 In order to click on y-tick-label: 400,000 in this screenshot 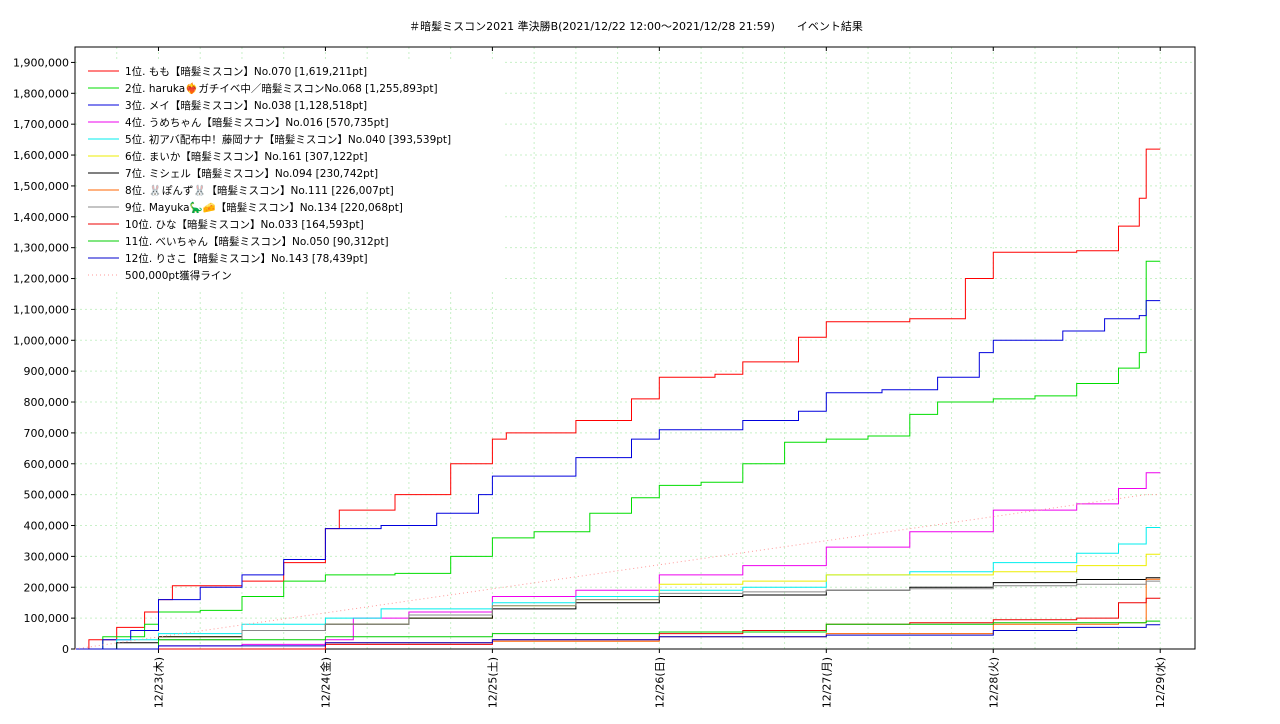, I will do `click(47, 526)`.